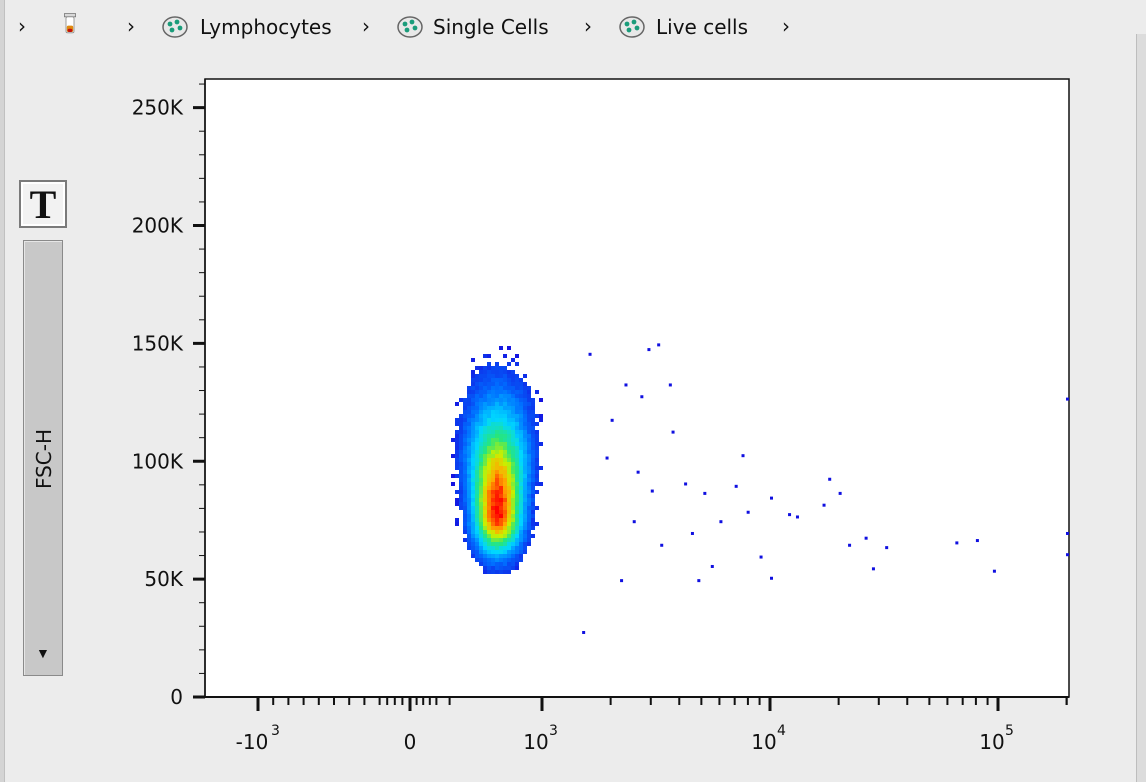 This screenshot has height=782, width=1146. Describe the element at coordinates (43, 458) in the screenshot. I see `y-parameter-selector: FSC-H ▼` at that location.